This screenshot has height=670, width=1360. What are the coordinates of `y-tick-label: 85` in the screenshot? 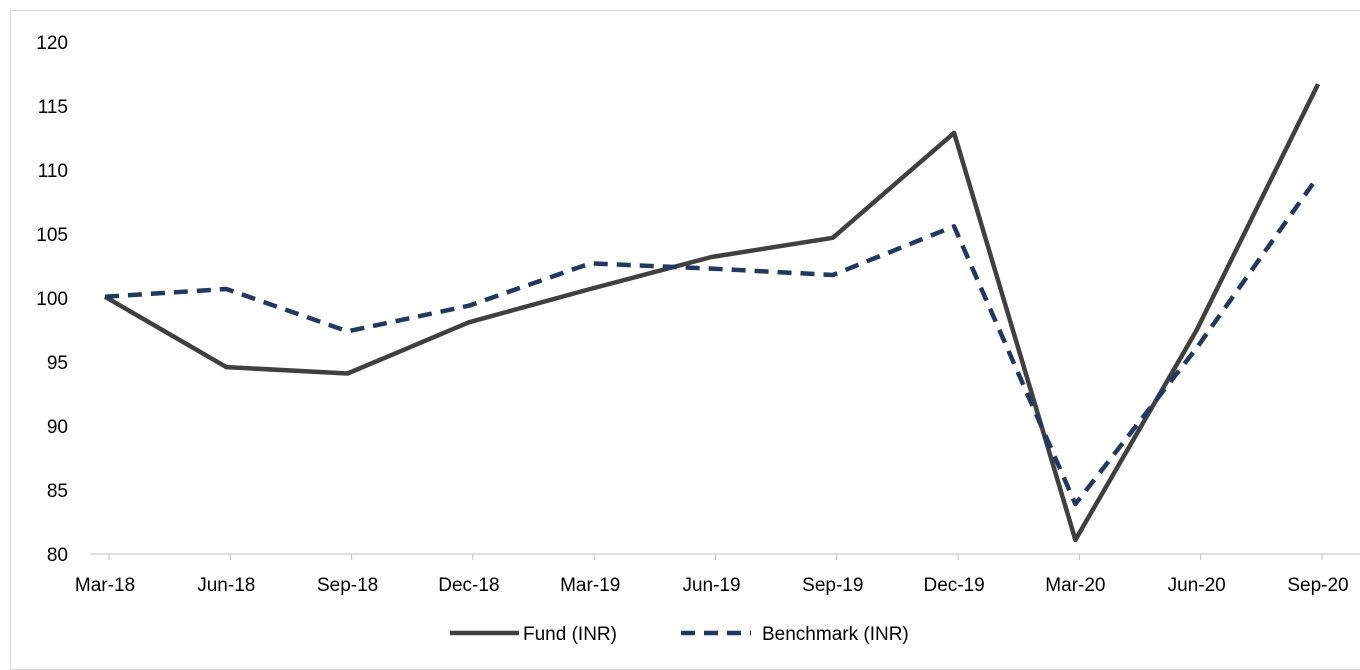 It's located at (57, 491).